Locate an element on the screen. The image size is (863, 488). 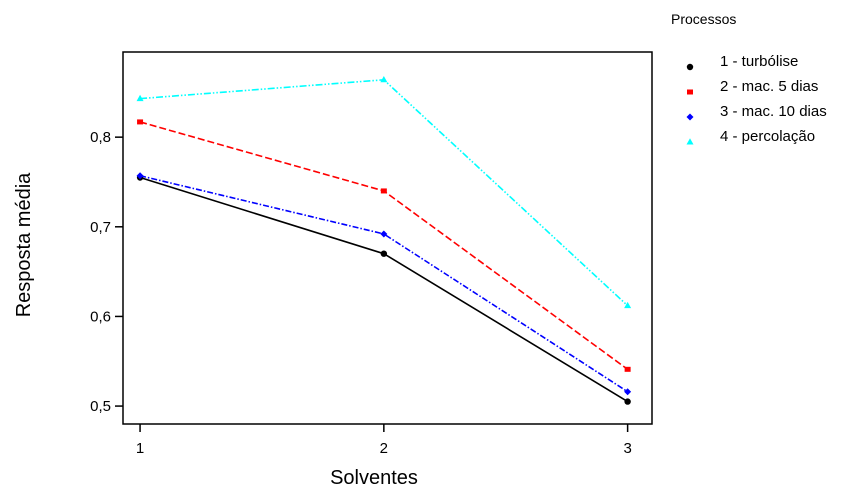
y-tick-label: 0,5 is located at coordinates (100, 406).